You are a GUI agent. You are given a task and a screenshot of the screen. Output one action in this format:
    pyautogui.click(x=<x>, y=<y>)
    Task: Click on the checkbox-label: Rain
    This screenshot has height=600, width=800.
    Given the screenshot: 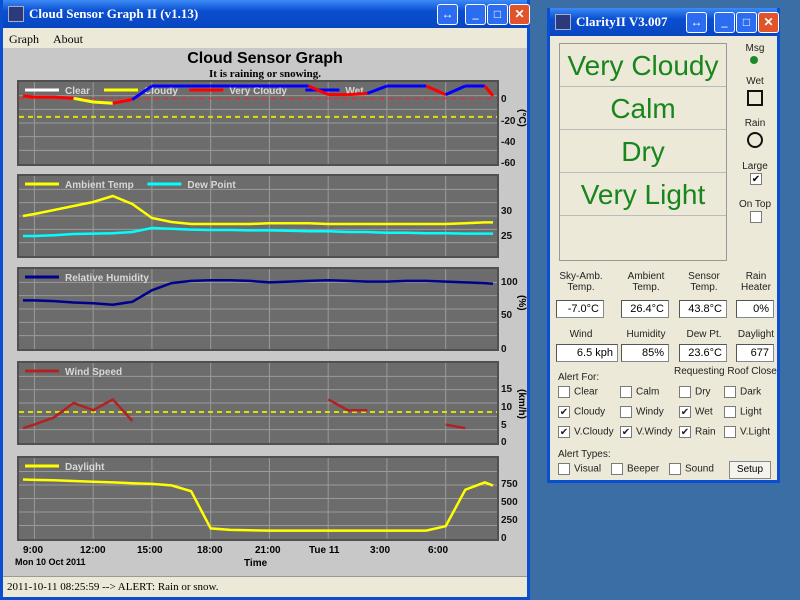 What is the action you would take?
    pyautogui.click(x=705, y=432)
    